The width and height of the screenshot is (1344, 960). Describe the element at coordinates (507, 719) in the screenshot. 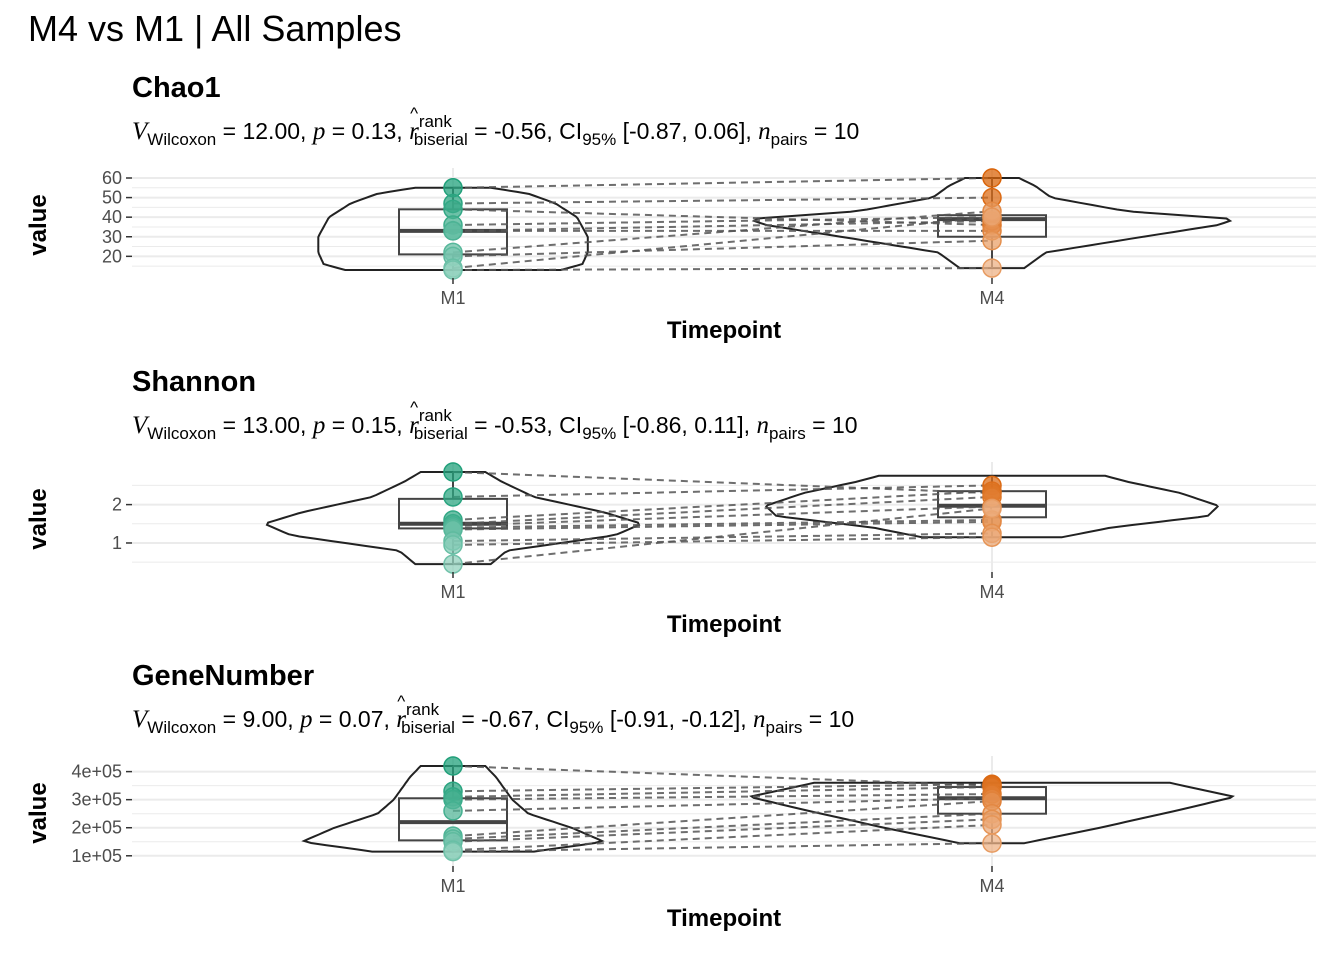

I see `r-value: -0.67` at that location.